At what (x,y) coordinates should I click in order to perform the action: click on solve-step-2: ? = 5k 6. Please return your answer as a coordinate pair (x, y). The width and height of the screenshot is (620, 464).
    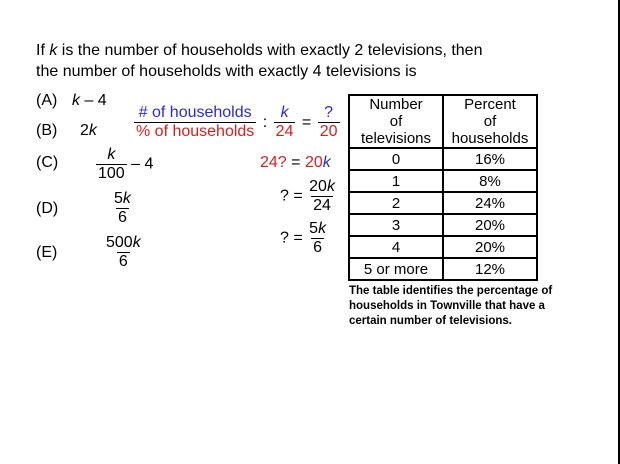
    Looking at the image, I should click on (303, 238).